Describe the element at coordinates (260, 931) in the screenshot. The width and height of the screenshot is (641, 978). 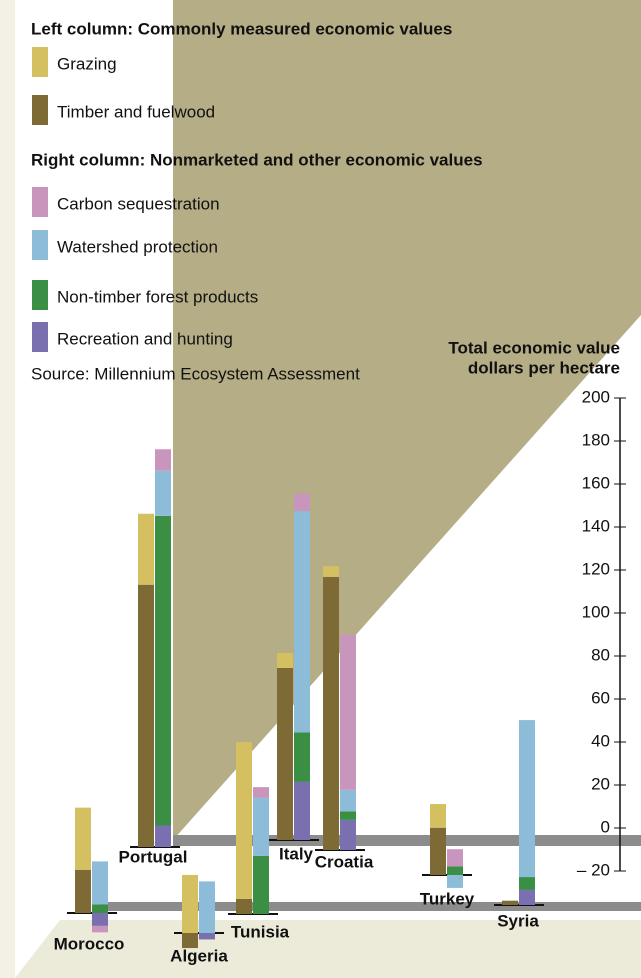
I see `category-label: Tunisia` at that location.